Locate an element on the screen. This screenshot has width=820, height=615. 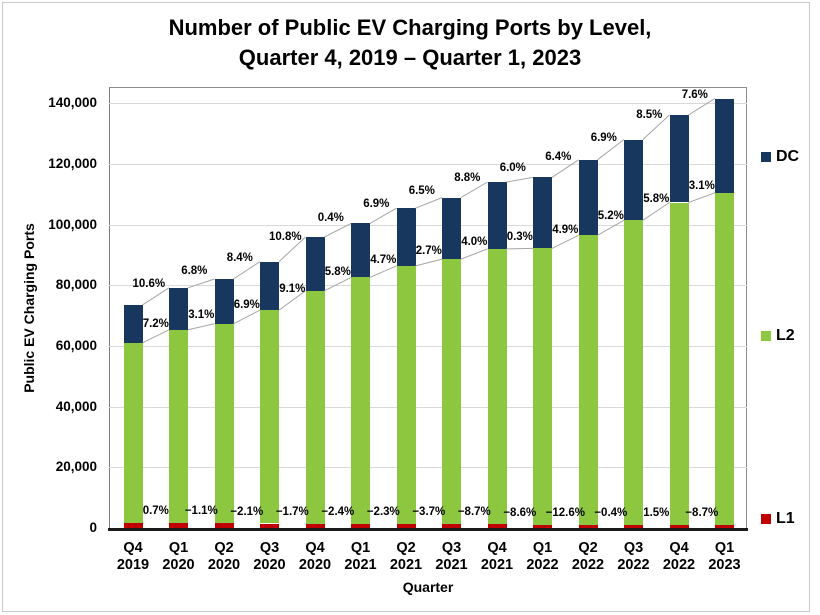
pct-change-label-dc: 6.4% is located at coordinates (558, 156).